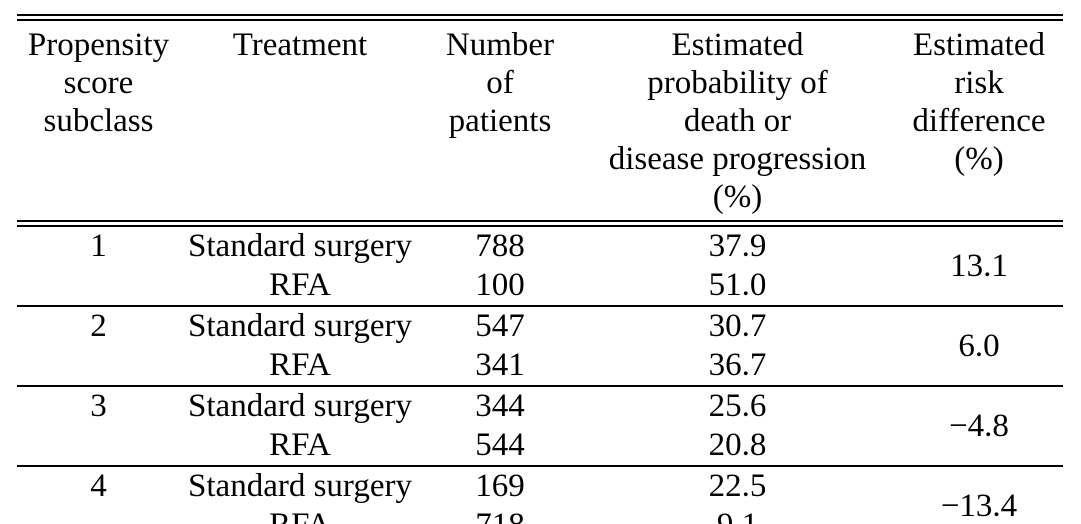 This screenshot has width=1081, height=524. What do you see at coordinates (737, 515) in the screenshot?
I see `probability-cell: 9.1` at bounding box center [737, 515].